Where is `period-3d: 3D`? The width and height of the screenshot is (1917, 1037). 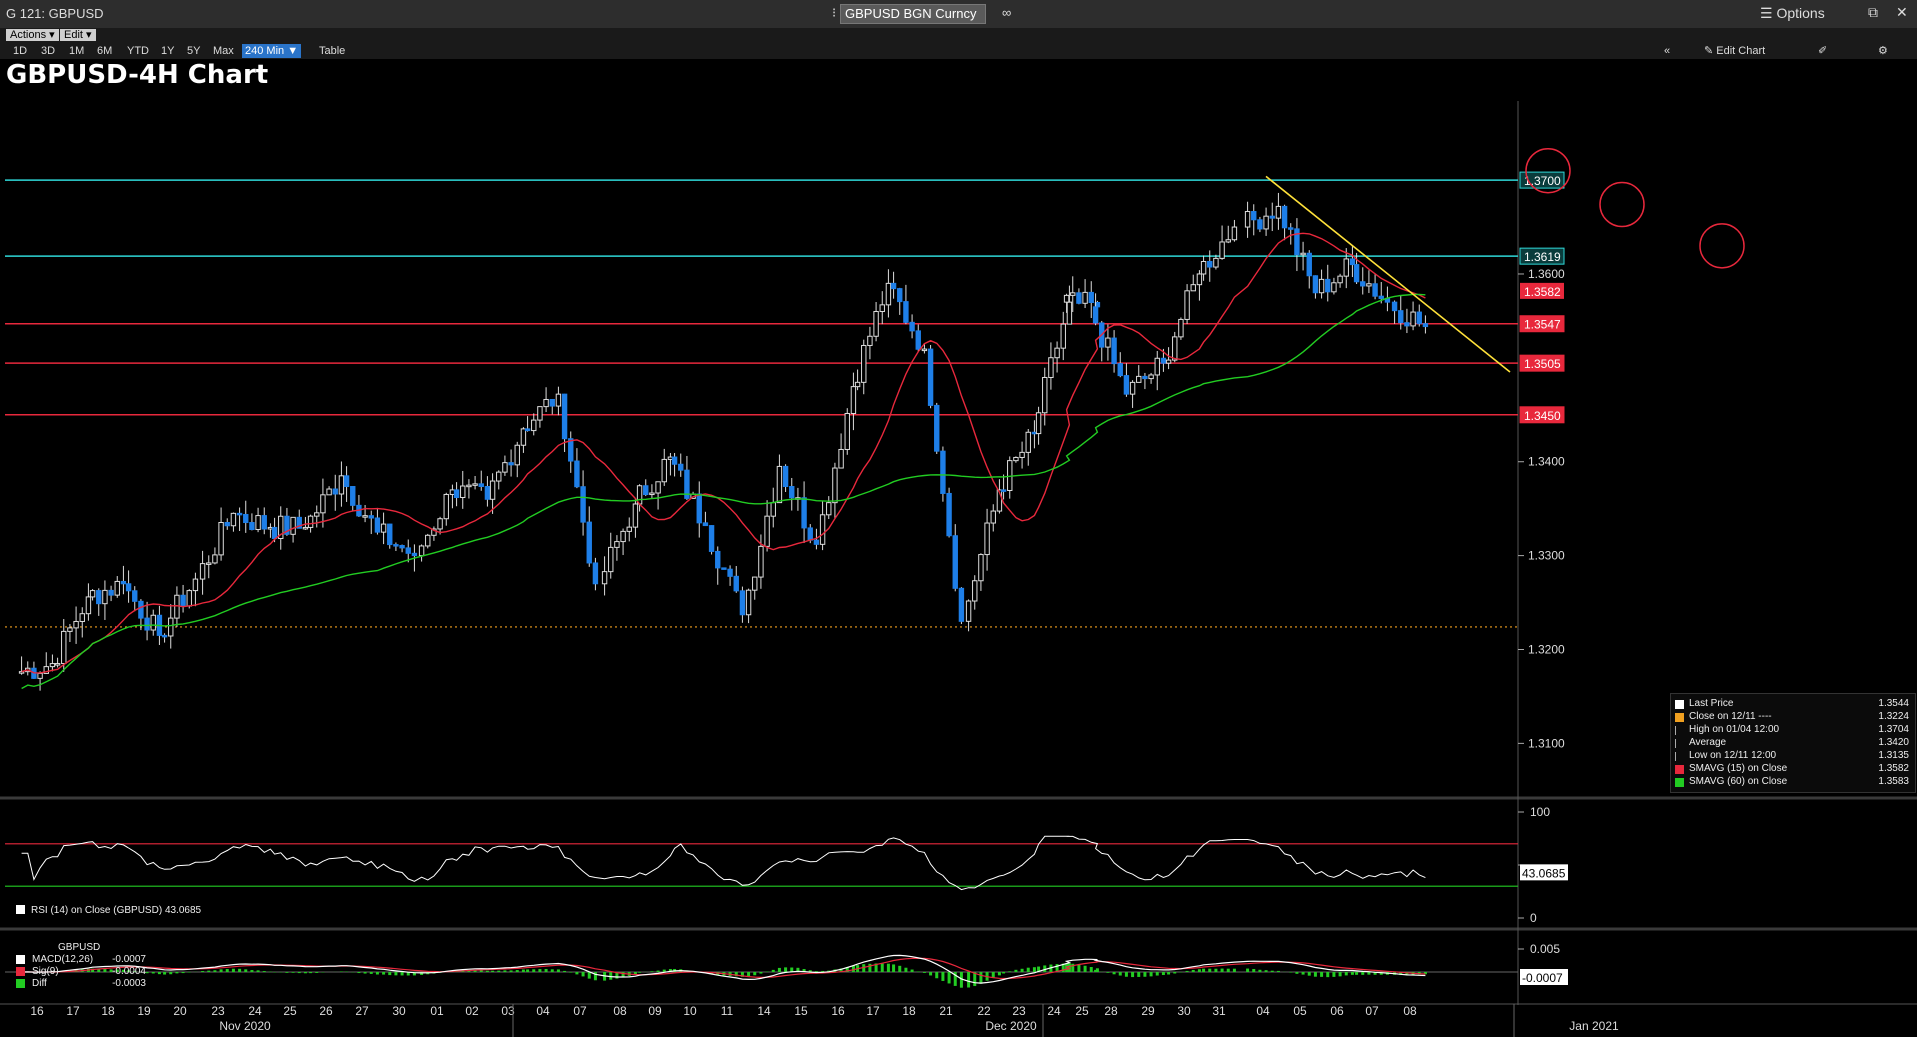
period-3d: 3D is located at coordinates (48, 51).